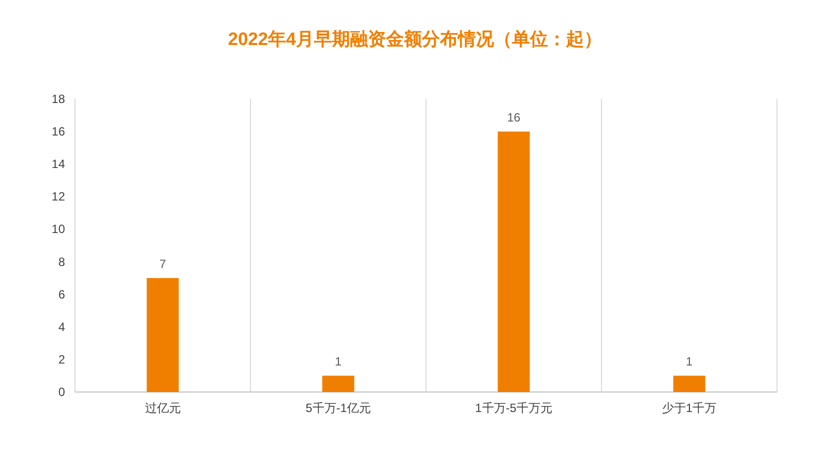  Describe the element at coordinates (689, 408) in the screenshot. I see `x-tick-label: 少于1千万` at that location.